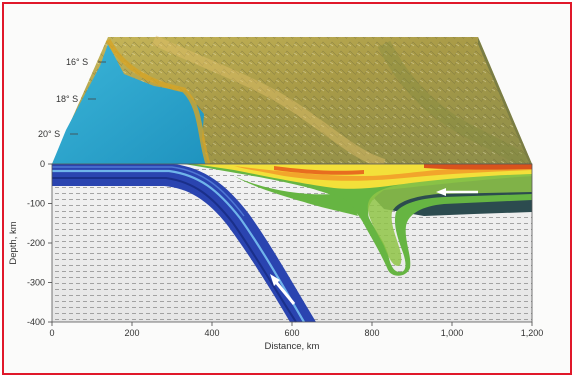  I want to click on lat-label-16s: 16° S, so click(77, 62).